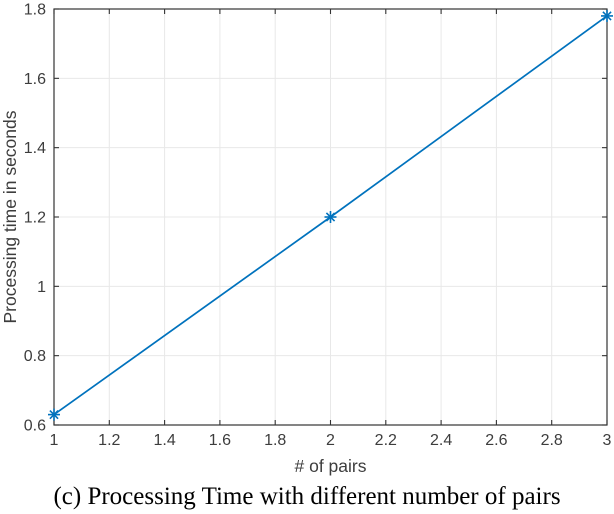  Describe the element at coordinates (35, 426) in the screenshot. I see `y-tick-label: 0.6` at that location.